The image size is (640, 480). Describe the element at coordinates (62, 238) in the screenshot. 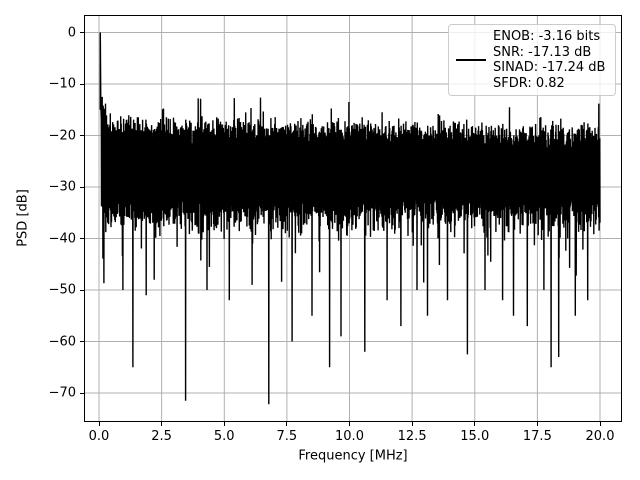

I see `y-tick-label: −40` at that location.